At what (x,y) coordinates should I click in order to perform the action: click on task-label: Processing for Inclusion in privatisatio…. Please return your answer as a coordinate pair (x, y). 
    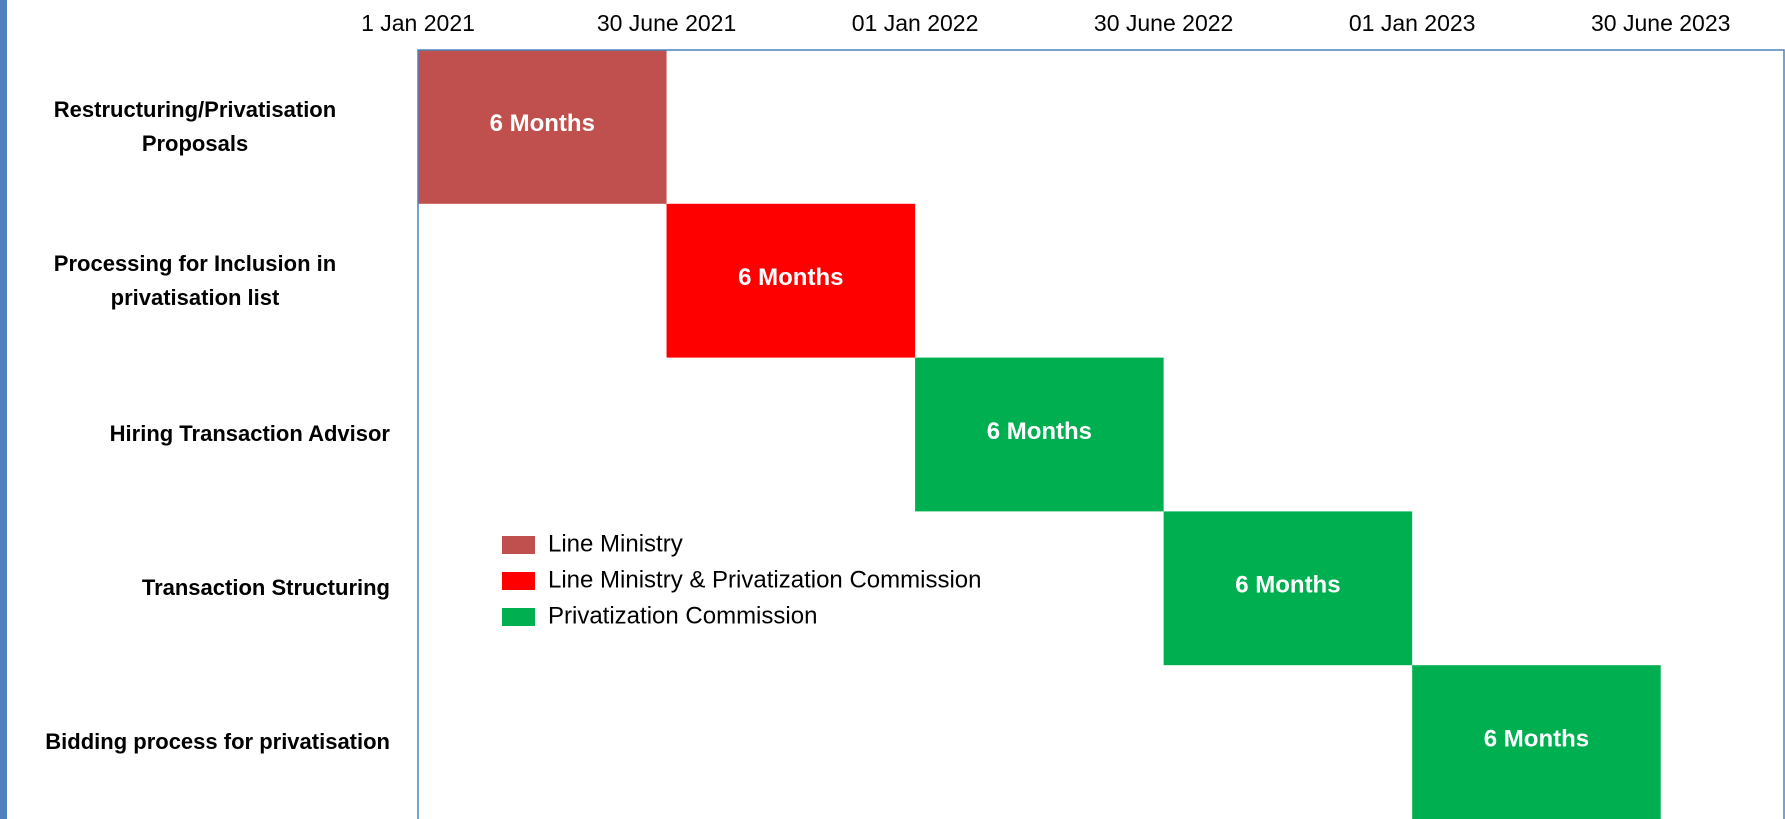
    Looking at the image, I should click on (195, 280).